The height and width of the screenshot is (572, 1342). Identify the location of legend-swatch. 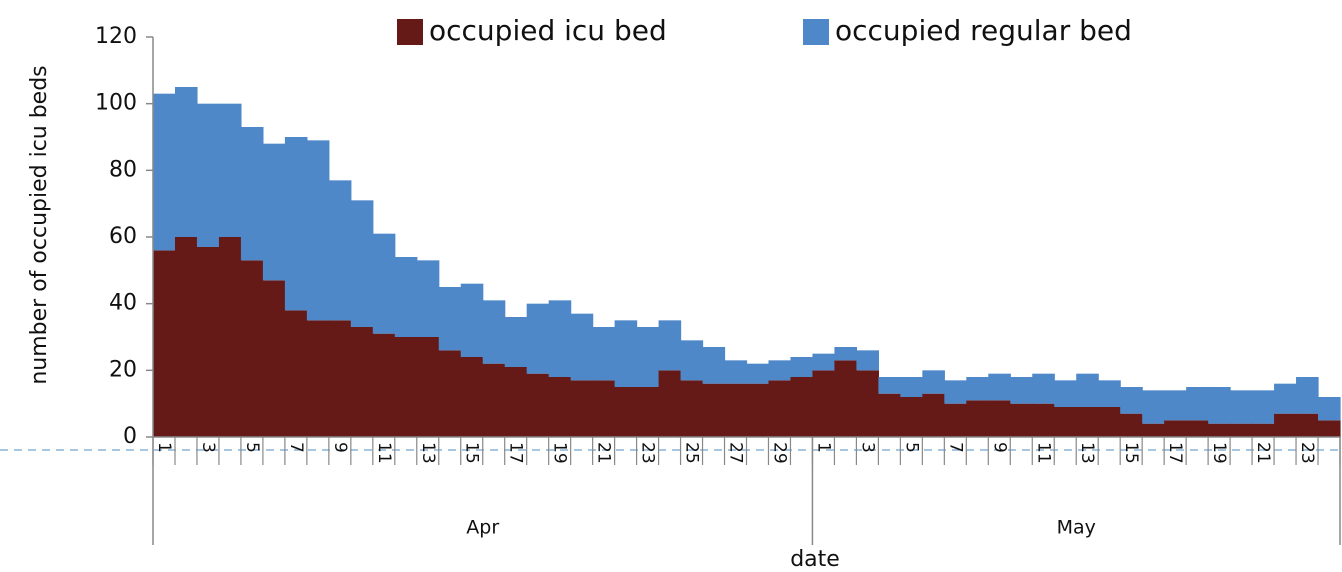
(410, 32).